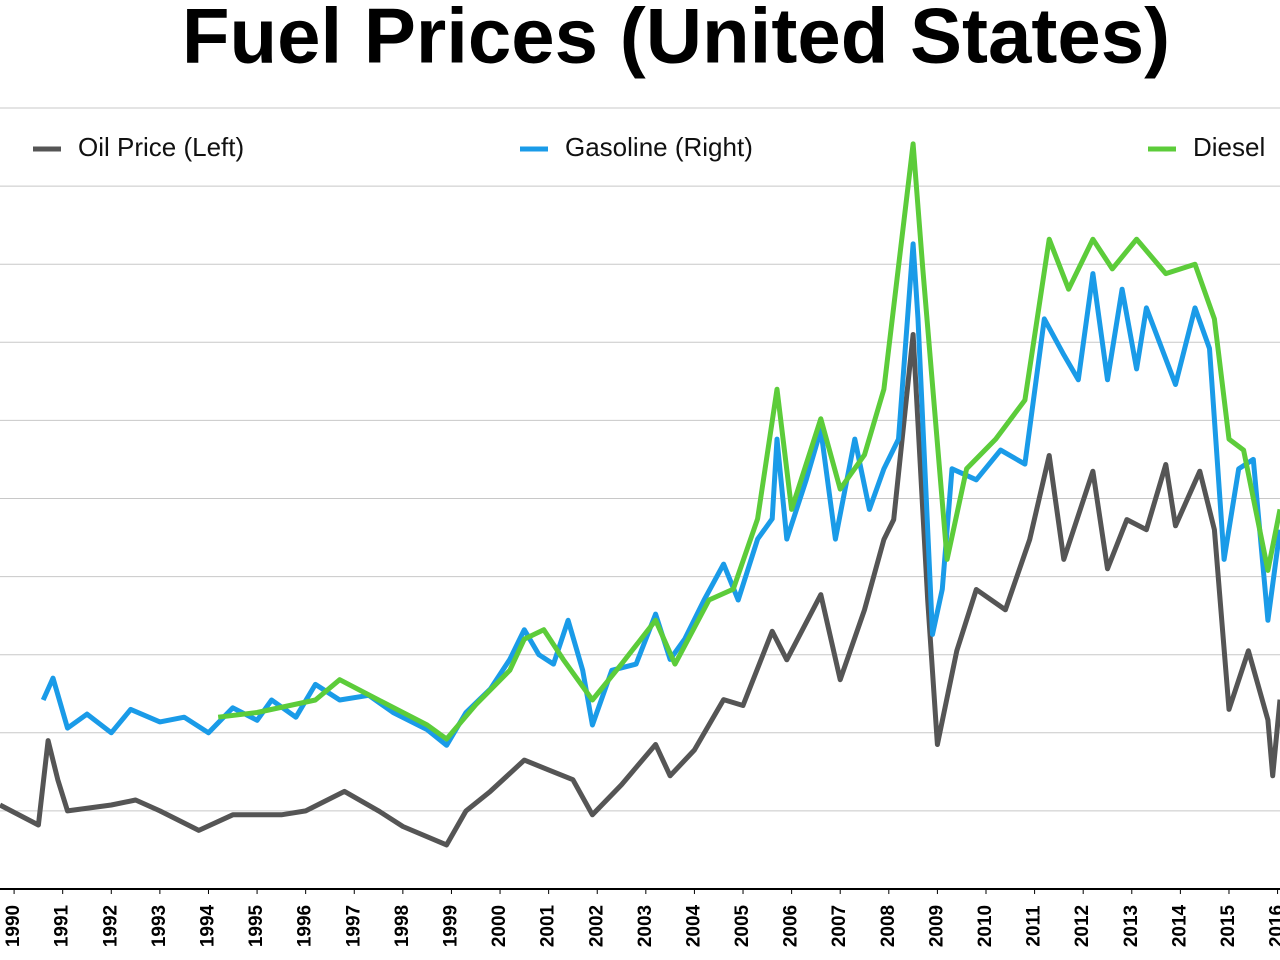  What do you see at coordinates (676, 40) in the screenshot?
I see `chart-title: Fuel Prices (United States)` at bounding box center [676, 40].